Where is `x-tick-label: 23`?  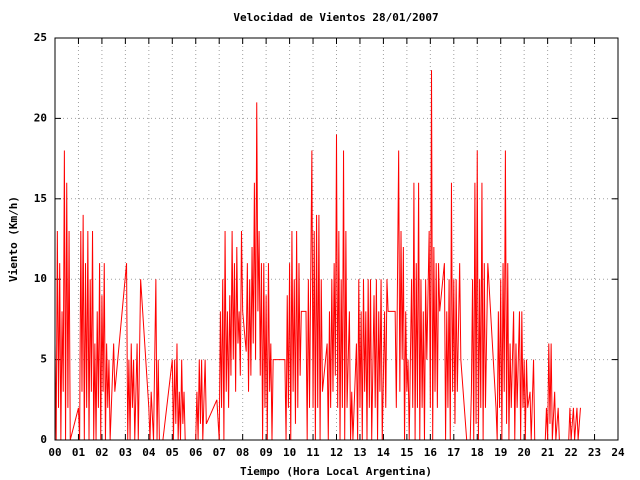 x-tick-label: 23 is located at coordinates (594, 452).